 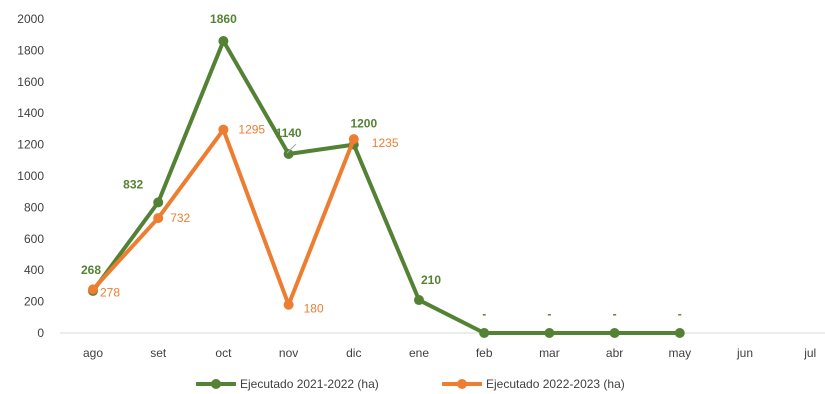 I want to click on data-label-series-2: 278, so click(x=110, y=292).